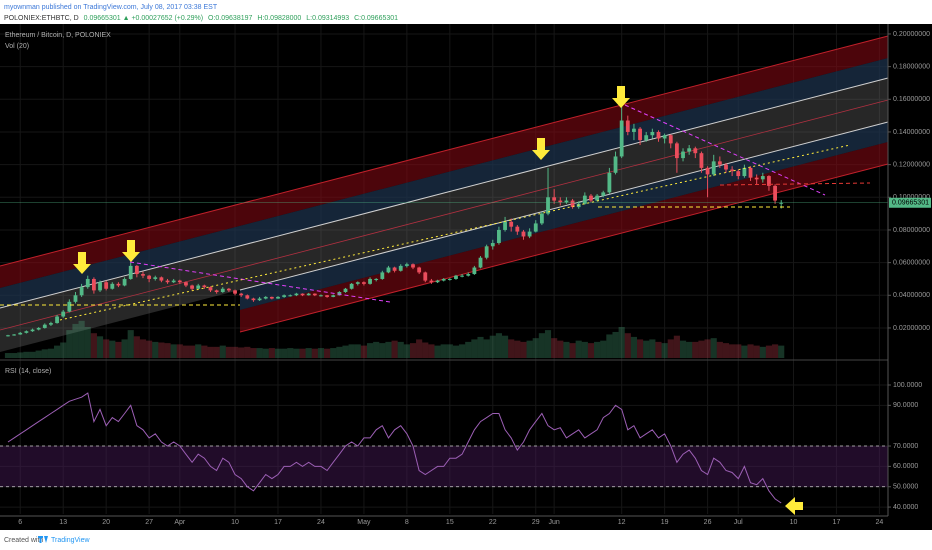 The height and width of the screenshot is (550, 932). I want to click on x-tick-label: 20, so click(106, 522).